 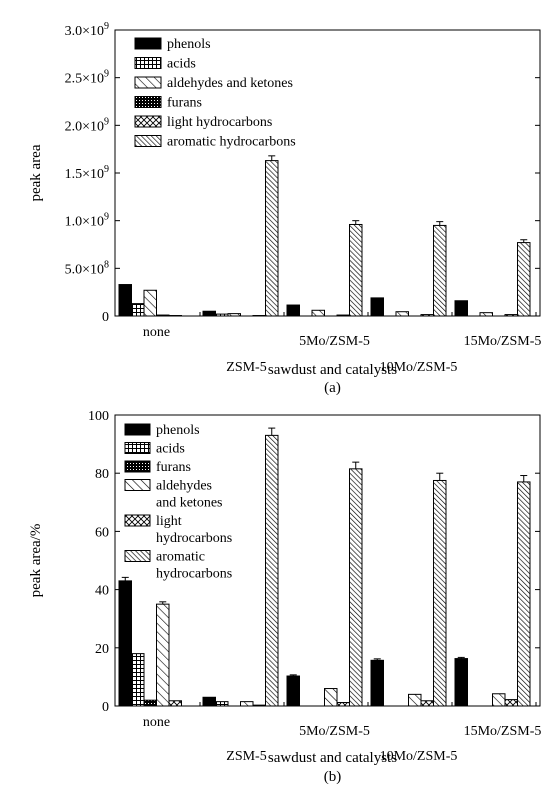 I want to click on y-axis-title: peak area/%, so click(x=36, y=561).